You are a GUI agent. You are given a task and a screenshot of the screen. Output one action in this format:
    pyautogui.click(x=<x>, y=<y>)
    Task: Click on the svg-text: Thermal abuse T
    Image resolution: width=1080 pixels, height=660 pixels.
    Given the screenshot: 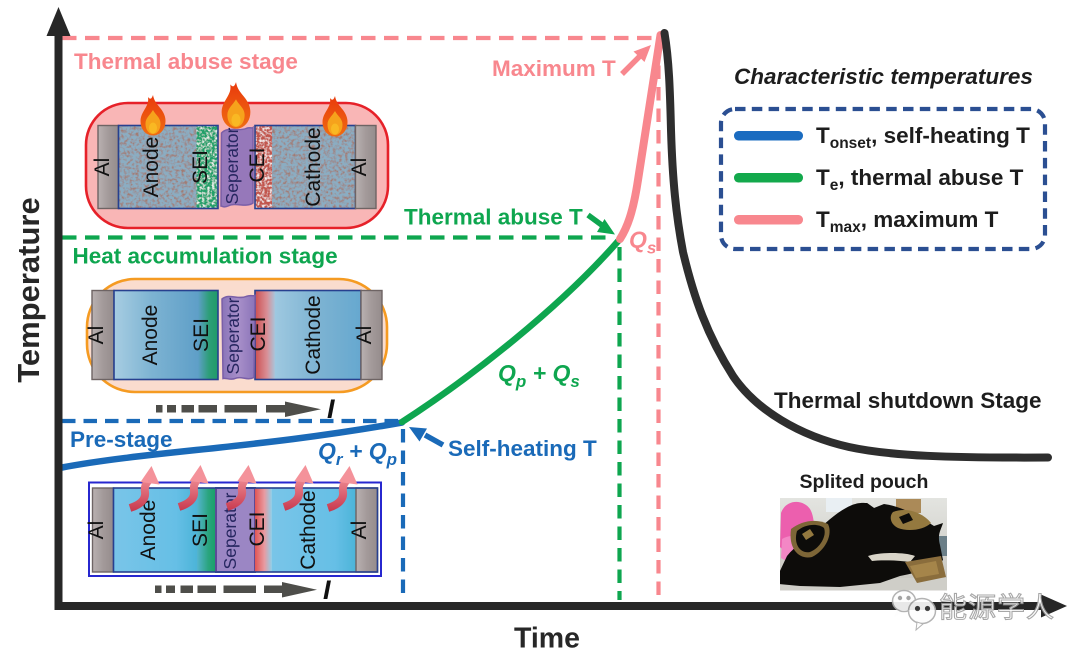 What is the action you would take?
    pyautogui.click(x=493, y=217)
    